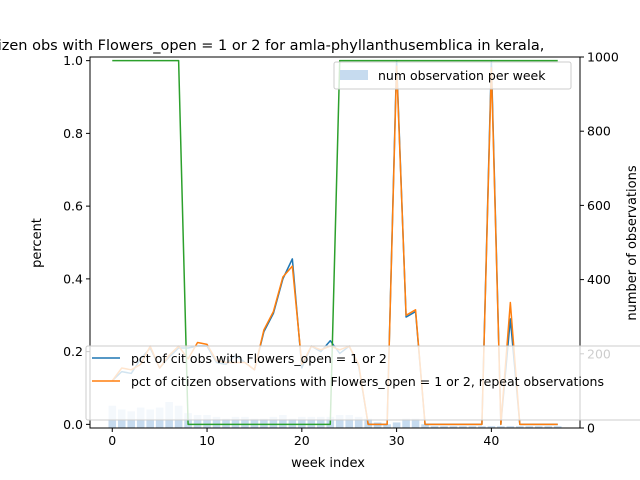 This screenshot has width=640, height=480. Describe the element at coordinates (73, 60) in the screenshot. I see `y-tick-label: 1.0` at that location.